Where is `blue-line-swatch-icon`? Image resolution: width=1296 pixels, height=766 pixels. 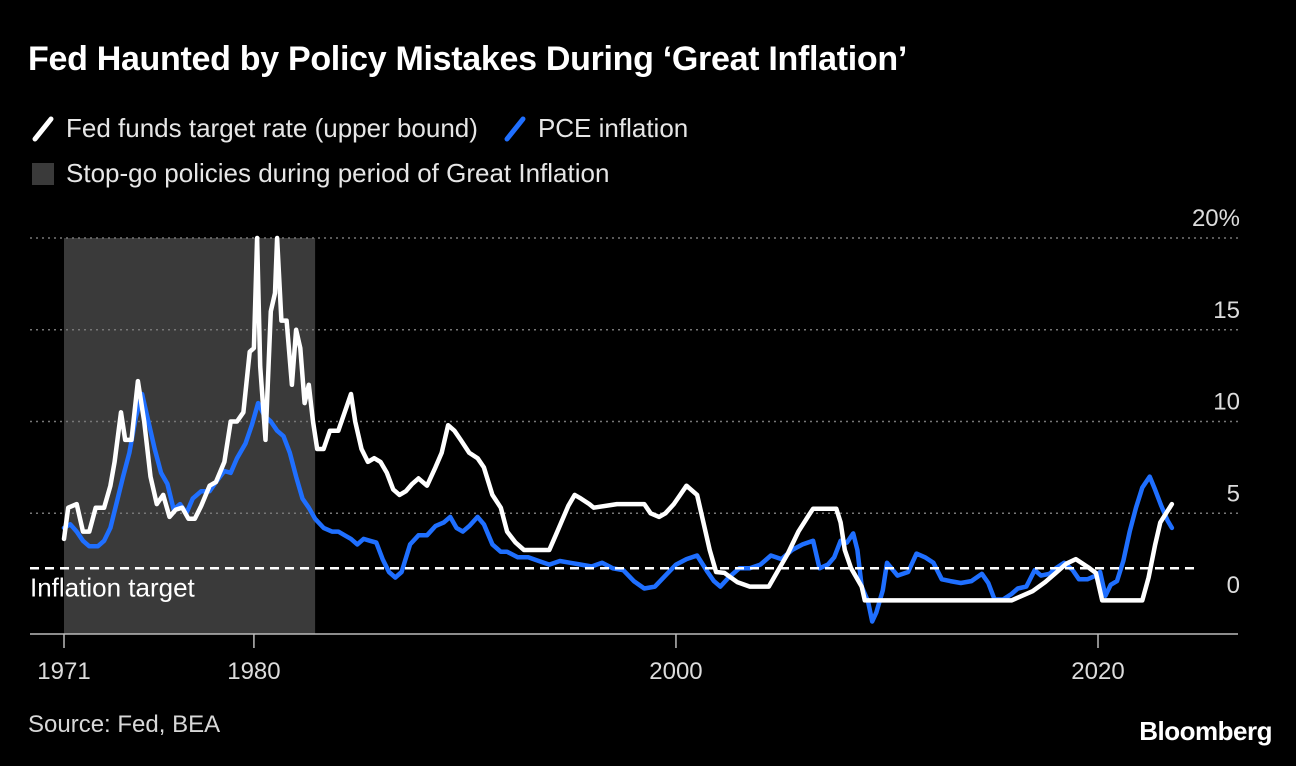
blue-line-swatch-icon is located at coordinates (515, 128).